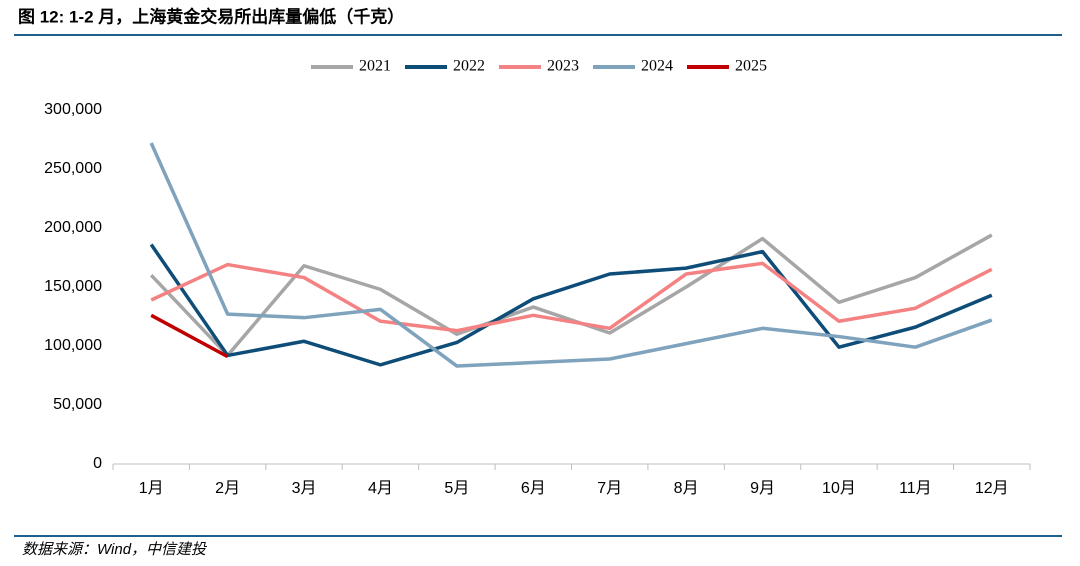 This screenshot has height=566, width=1080. I want to click on x-tick-label: 2月, so click(227, 488).